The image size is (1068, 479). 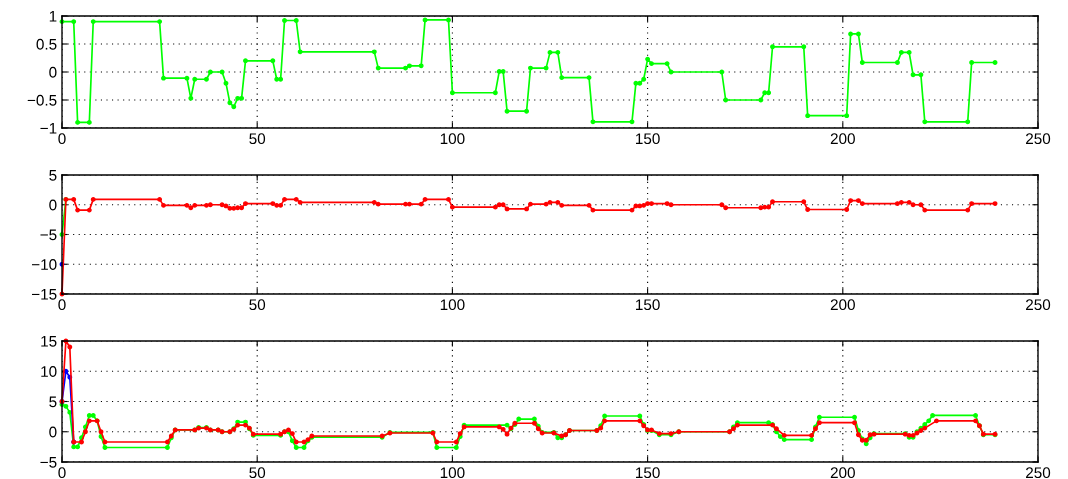 What do you see at coordinates (48, 128) in the screenshot?
I see `y-tick-label: −1` at bounding box center [48, 128].